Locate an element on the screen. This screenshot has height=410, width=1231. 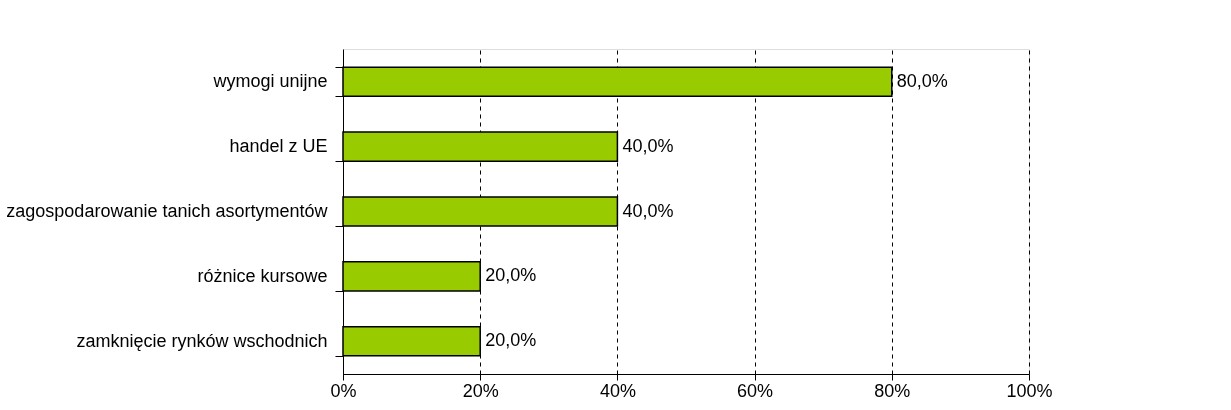
y-tick-label: zamknięcie rynków wschodnich is located at coordinates (202, 340).